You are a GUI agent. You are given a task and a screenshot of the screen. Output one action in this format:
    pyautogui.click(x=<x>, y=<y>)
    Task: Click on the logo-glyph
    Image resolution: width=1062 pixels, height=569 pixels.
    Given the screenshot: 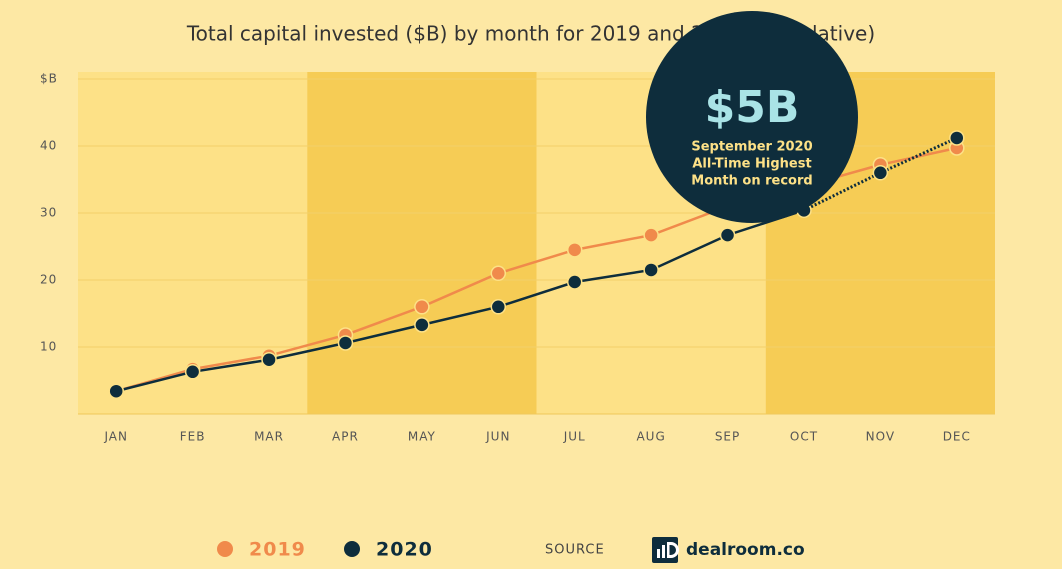 What is the action you would take?
    pyautogui.click(x=673, y=550)
    